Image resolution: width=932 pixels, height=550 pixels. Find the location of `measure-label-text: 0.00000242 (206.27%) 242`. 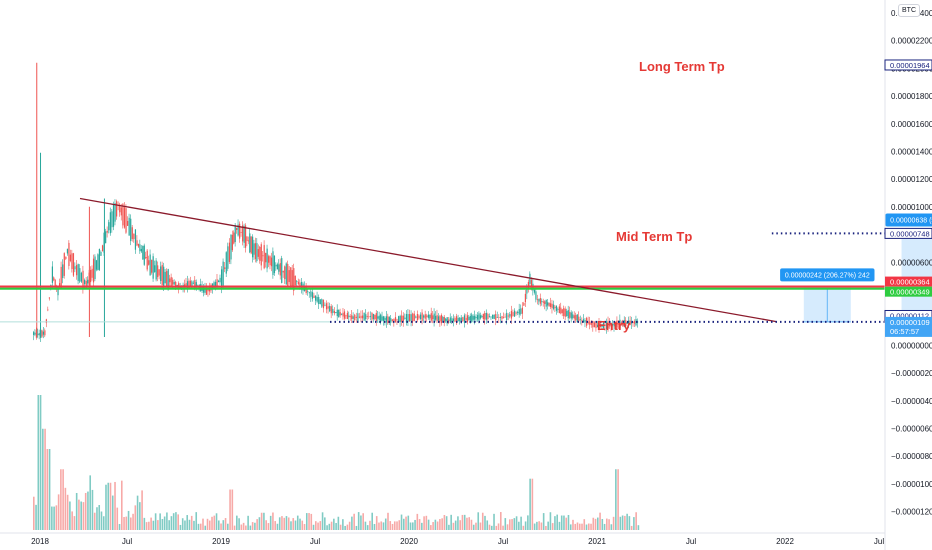

measure-label-text: 0.00000242 (206.27%) 242 is located at coordinates (827, 275).